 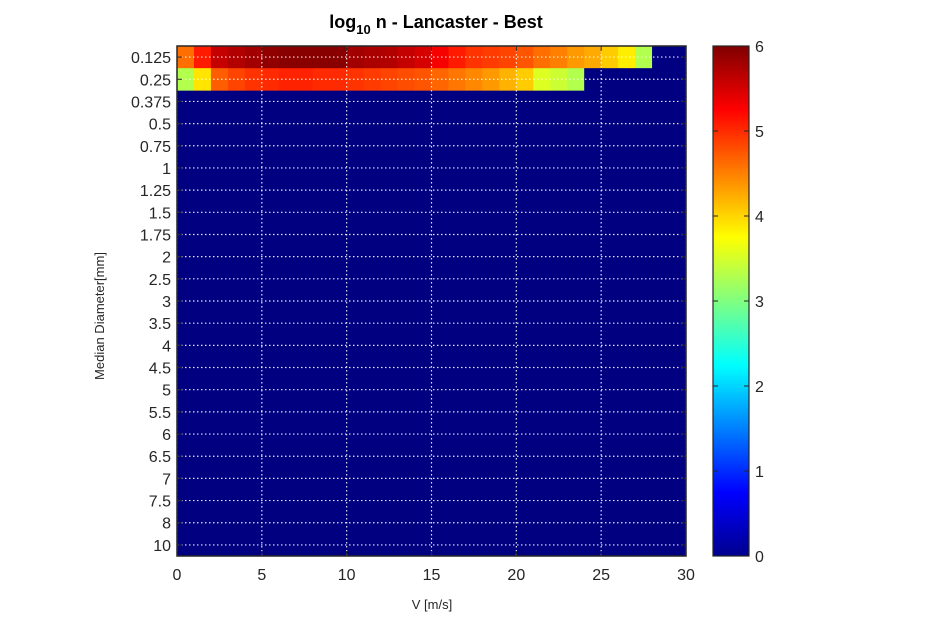 I want to click on title-rest: n - Lancaster - Best, so click(x=457, y=22).